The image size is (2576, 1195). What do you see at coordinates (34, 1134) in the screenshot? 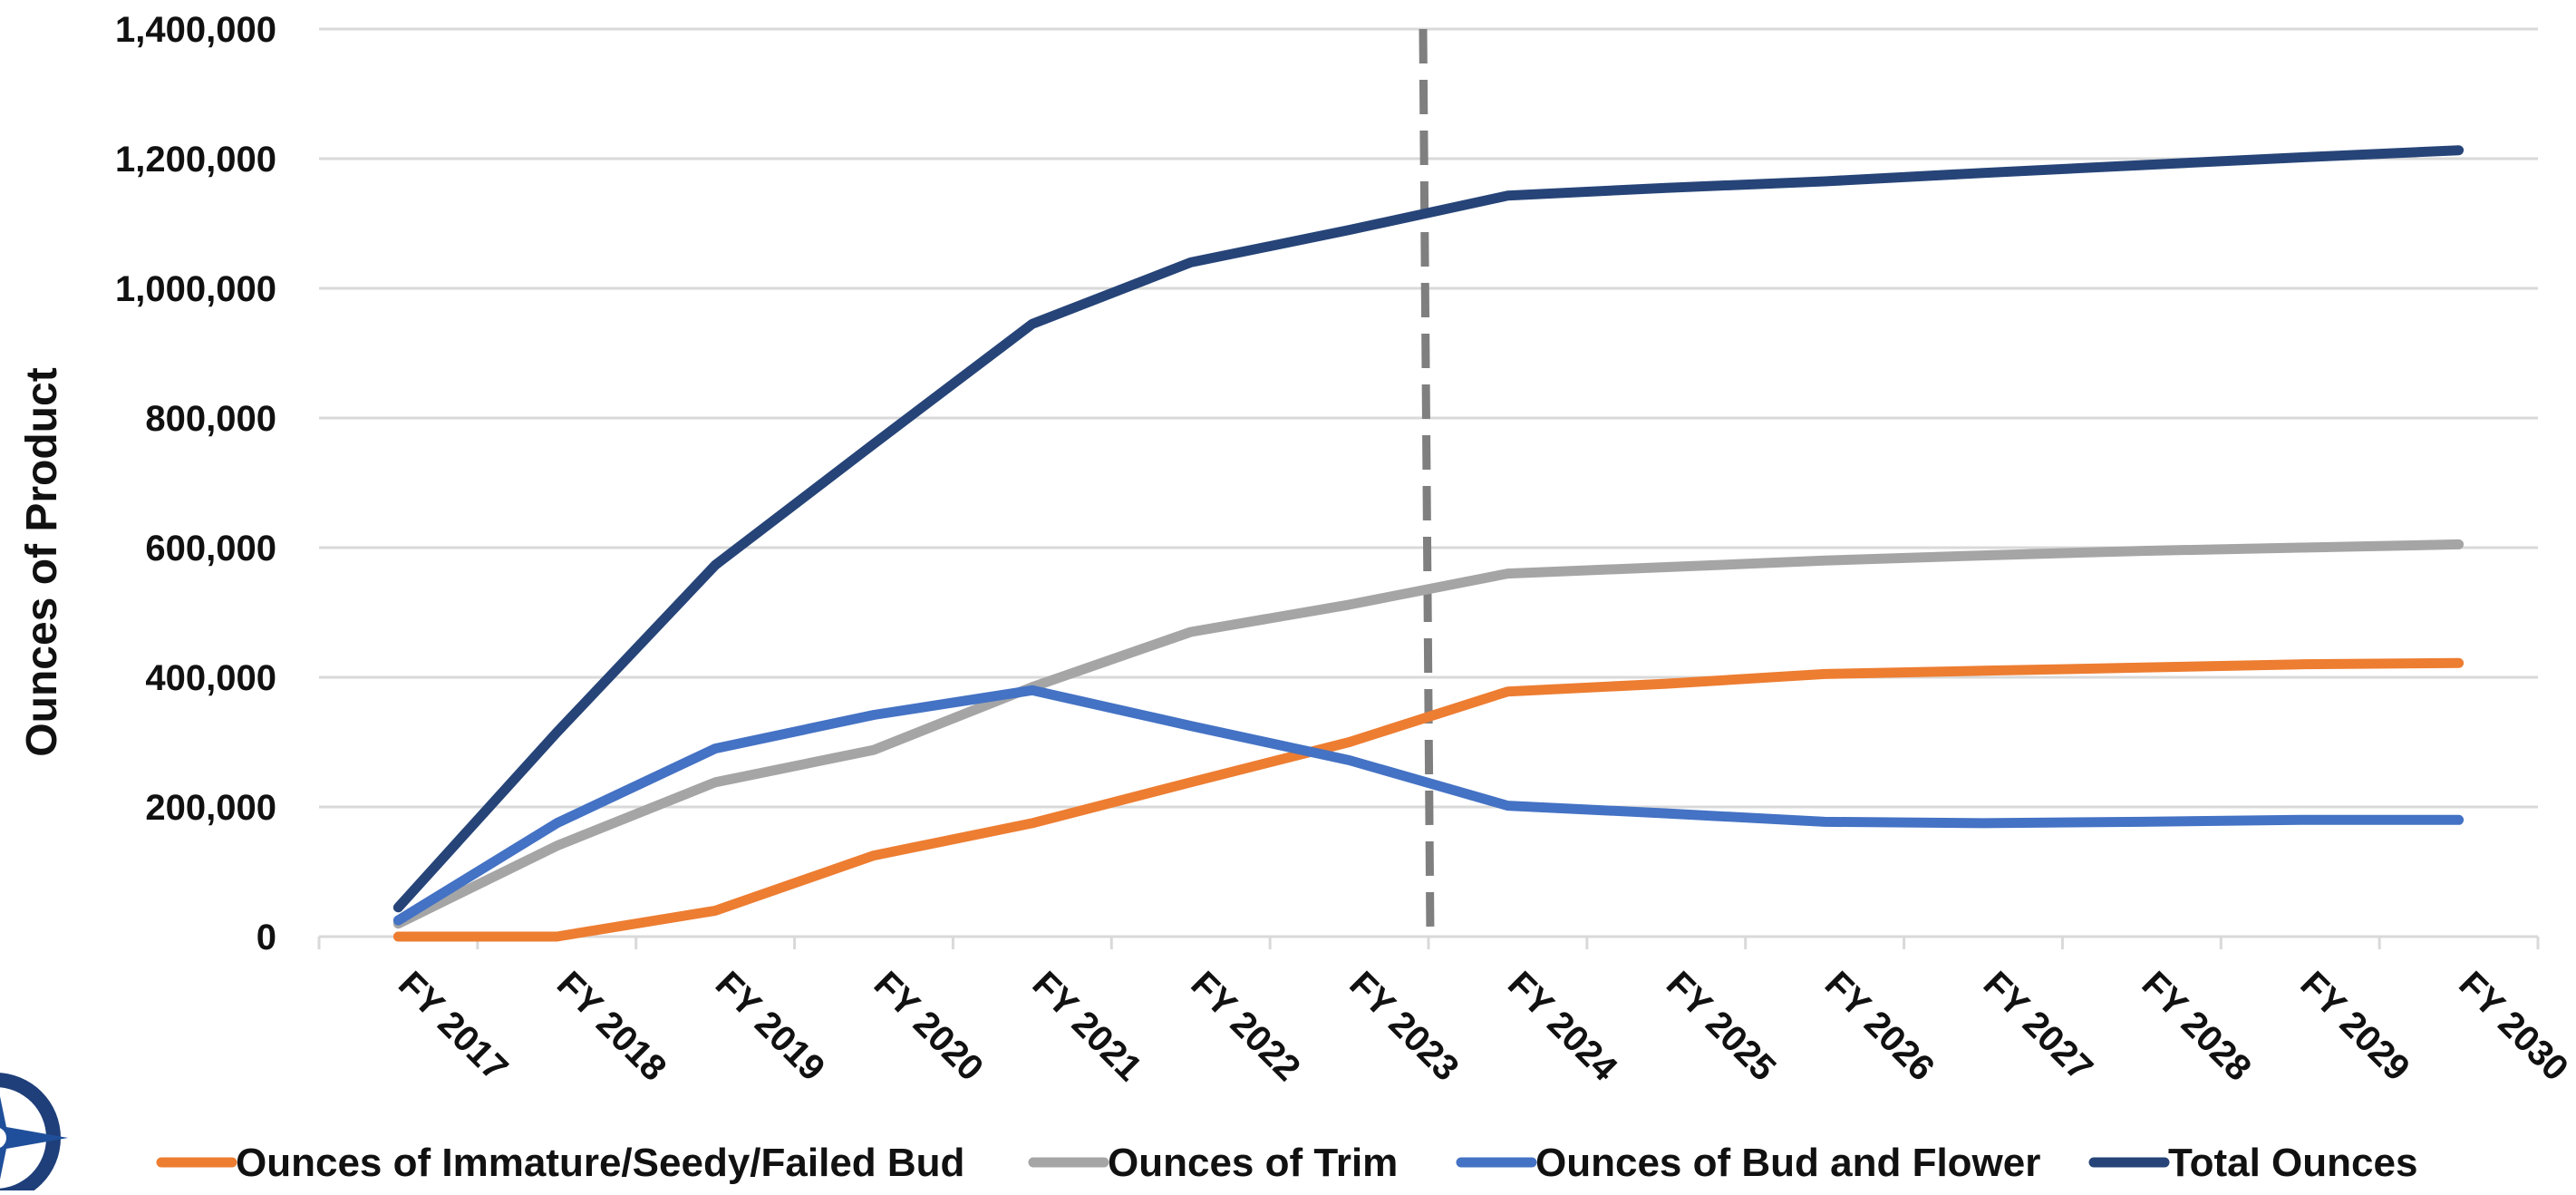
I see `seal-logo-icon` at bounding box center [34, 1134].